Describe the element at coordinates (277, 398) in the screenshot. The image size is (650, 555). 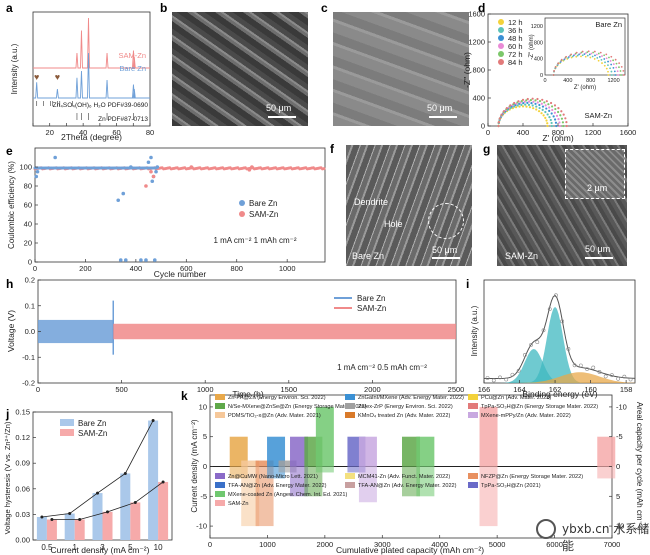
I see `legend-label: Zn-PA@Zn (Energy Environ. Sci. 2022)` at that location.